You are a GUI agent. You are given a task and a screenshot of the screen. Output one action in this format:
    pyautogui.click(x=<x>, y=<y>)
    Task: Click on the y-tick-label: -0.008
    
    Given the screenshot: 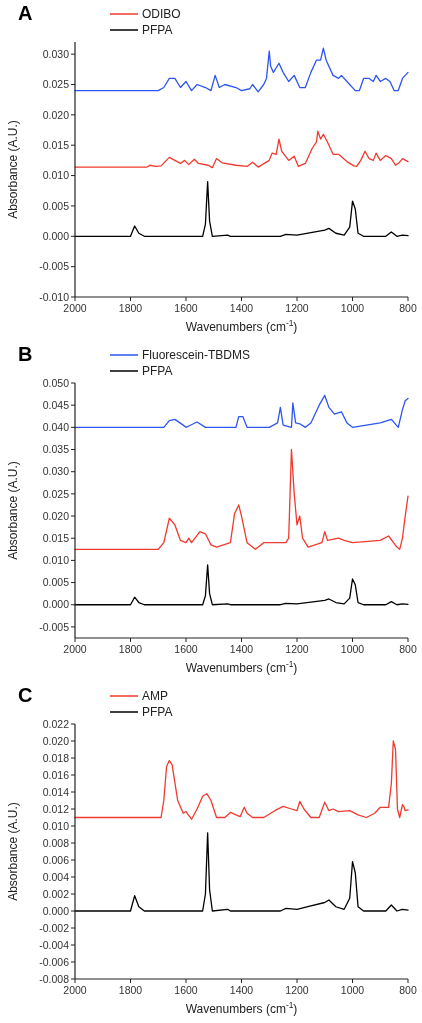 What is the action you would take?
    pyautogui.click(x=54, y=978)
    